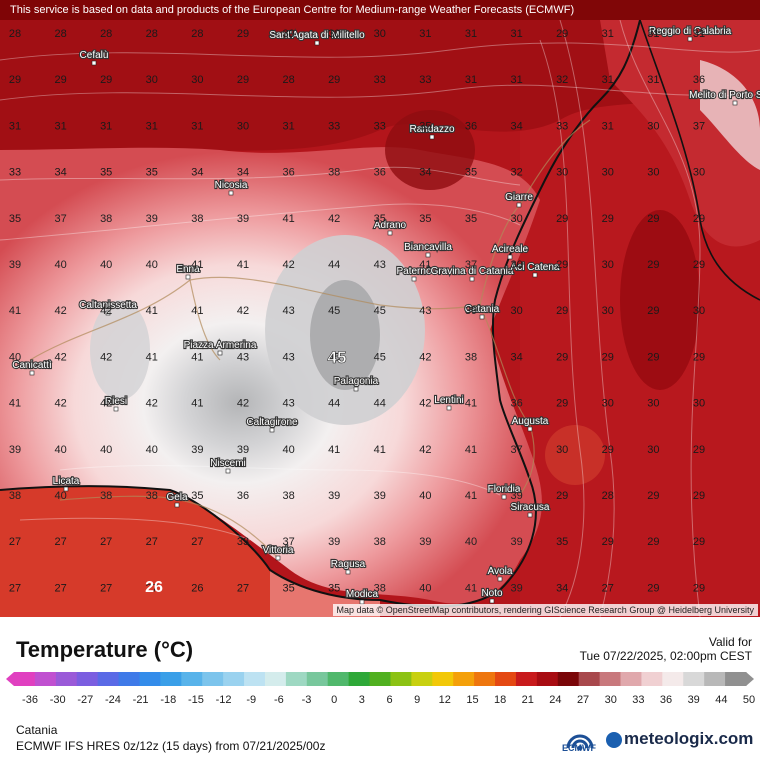 This screenshot has width=760, height=760. What do you see at coordinates (220, 345) in the screenshot?
I see `place-label: Piazza Armerina` at bounding box center [220, 345].